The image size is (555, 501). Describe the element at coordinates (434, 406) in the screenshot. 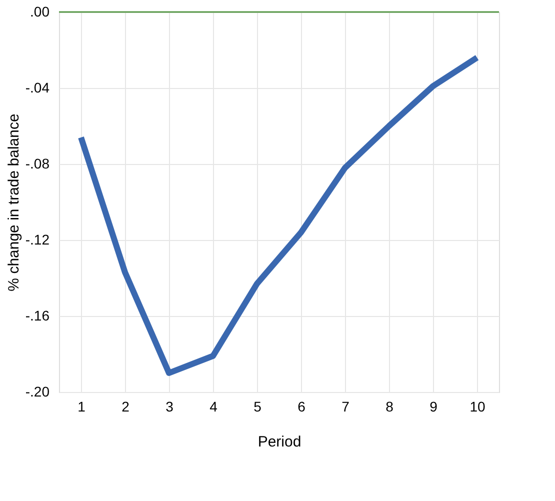

I see `x-tick-label: 9` at that location.